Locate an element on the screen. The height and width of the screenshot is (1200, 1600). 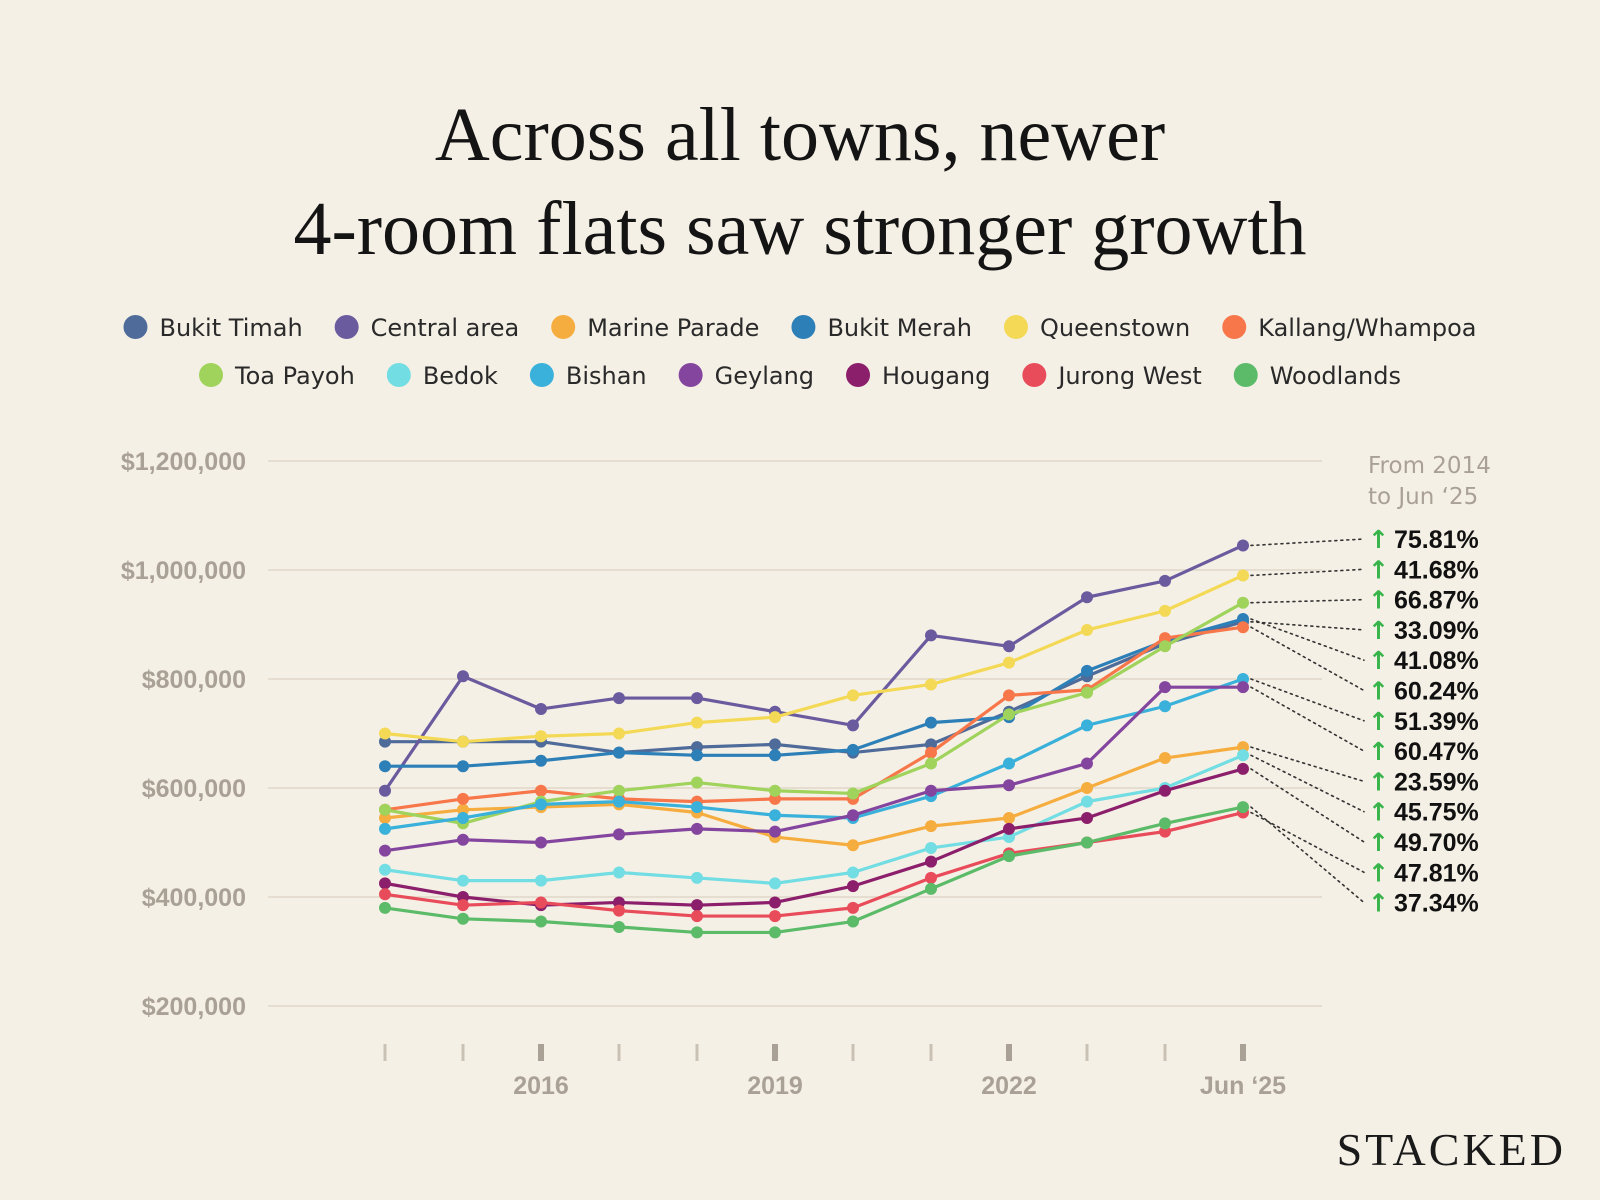
line-woodlands is located at coordinates (814, 870).